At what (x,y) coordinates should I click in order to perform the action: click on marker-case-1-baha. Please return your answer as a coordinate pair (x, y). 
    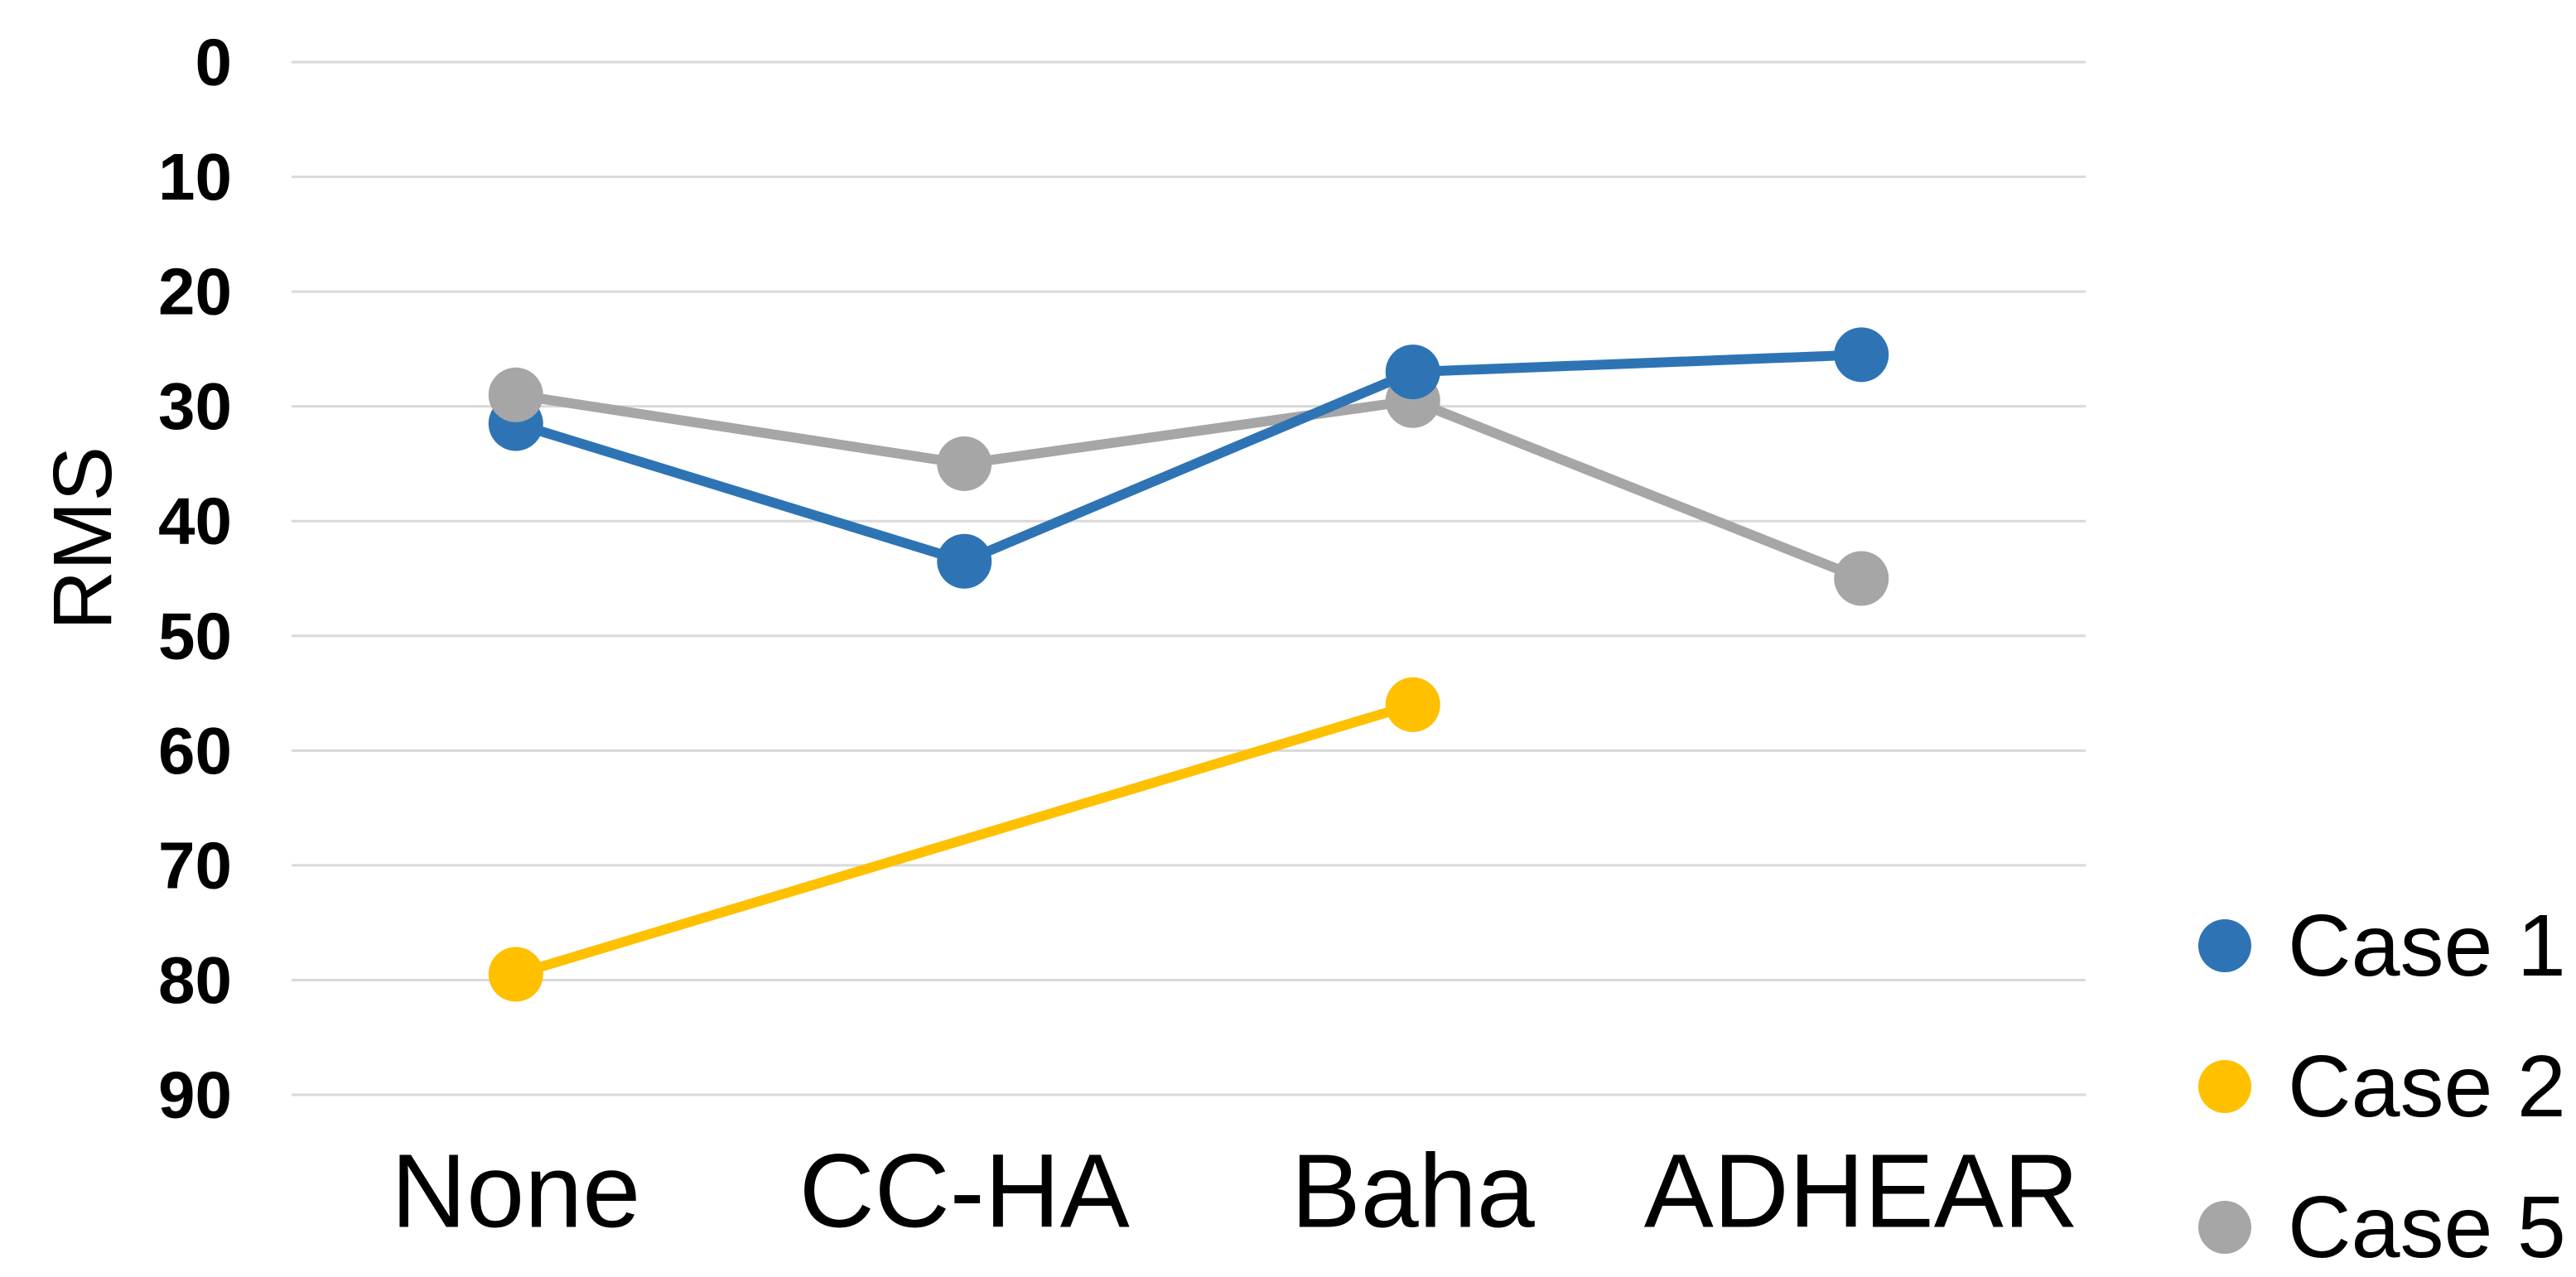
    Looking at the image, I should click on (1412, 372).